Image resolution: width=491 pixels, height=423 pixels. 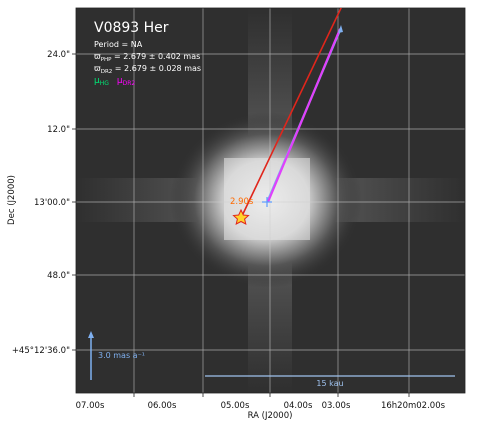 I want to click on legend-sub-dr2: DR2, so click(x=129, y=83).